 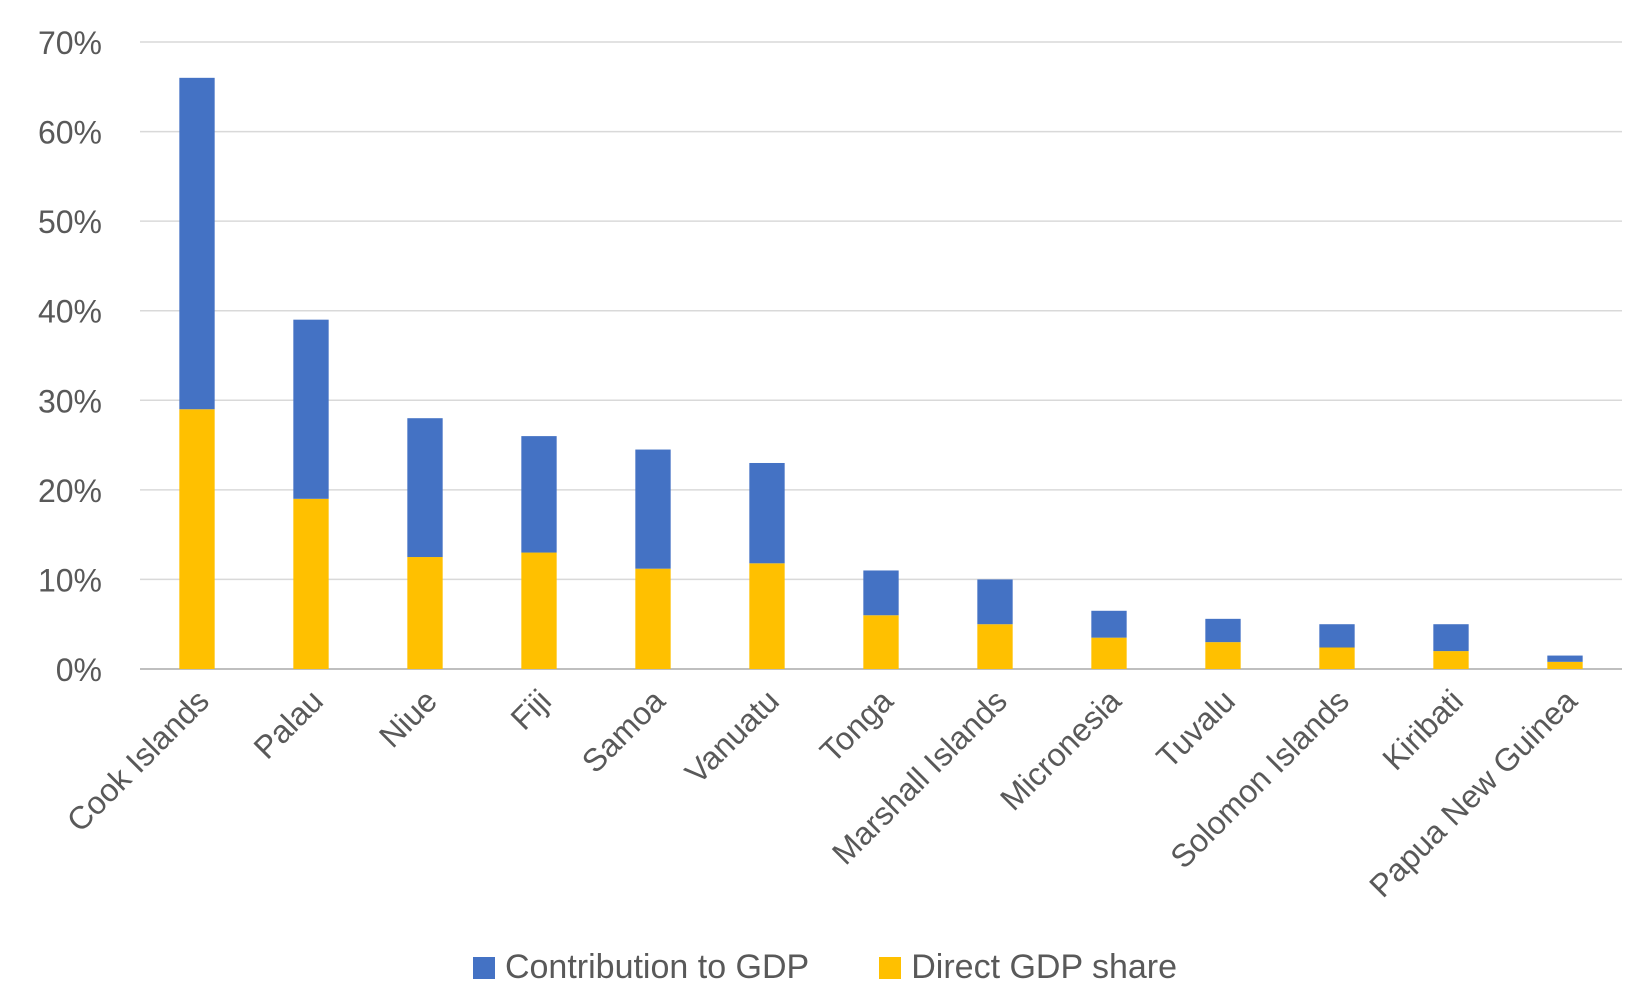 What do you see at coordinates (138, 760) in the screenshot?
I see `x-tick-label: Cook Islands` at bounding box center [138, 760].